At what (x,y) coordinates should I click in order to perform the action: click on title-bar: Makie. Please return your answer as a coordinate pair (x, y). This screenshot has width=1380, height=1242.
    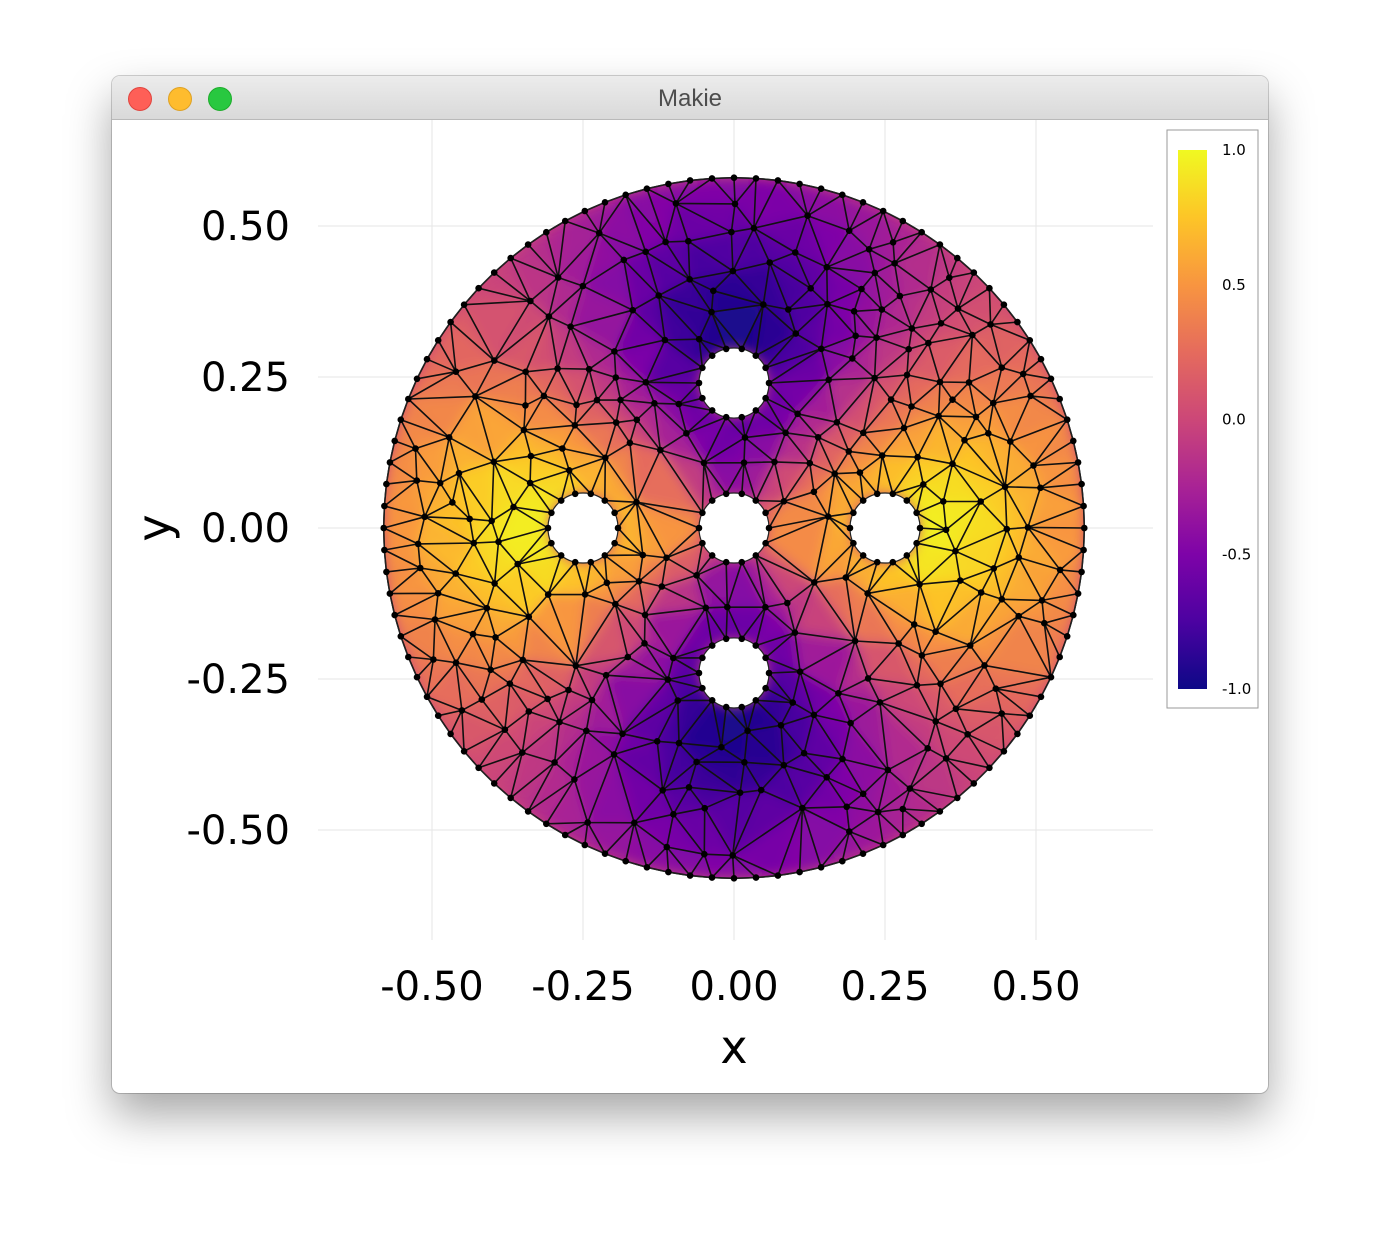
    Looking at the image, I should click on (690, 98).